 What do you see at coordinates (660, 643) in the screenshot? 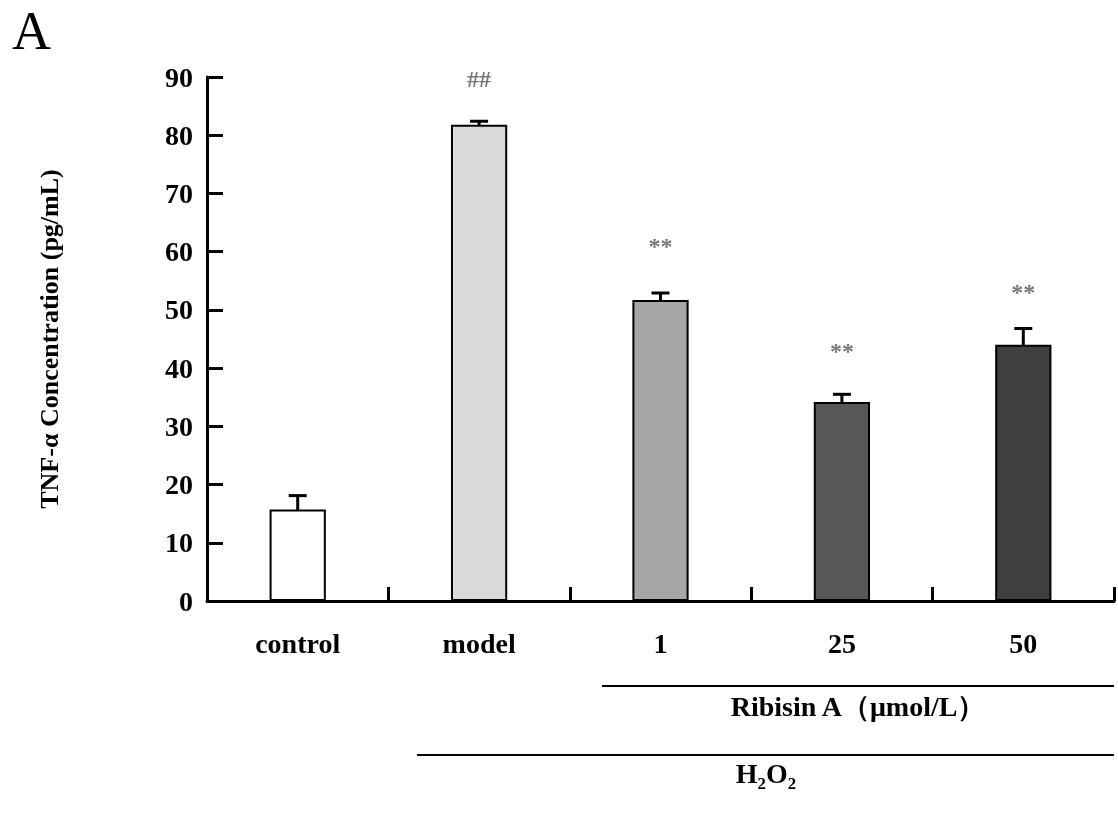
I see `x-tick-label: 1` at bounding box center [660, 643].